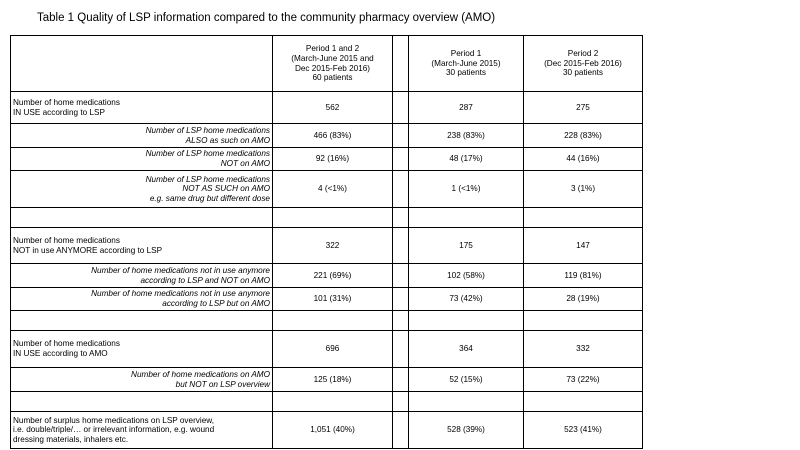 The height and width of the screenshot is (450, 800). I want to click on value-period-1-2: 221 (69%), so click(332, 275).